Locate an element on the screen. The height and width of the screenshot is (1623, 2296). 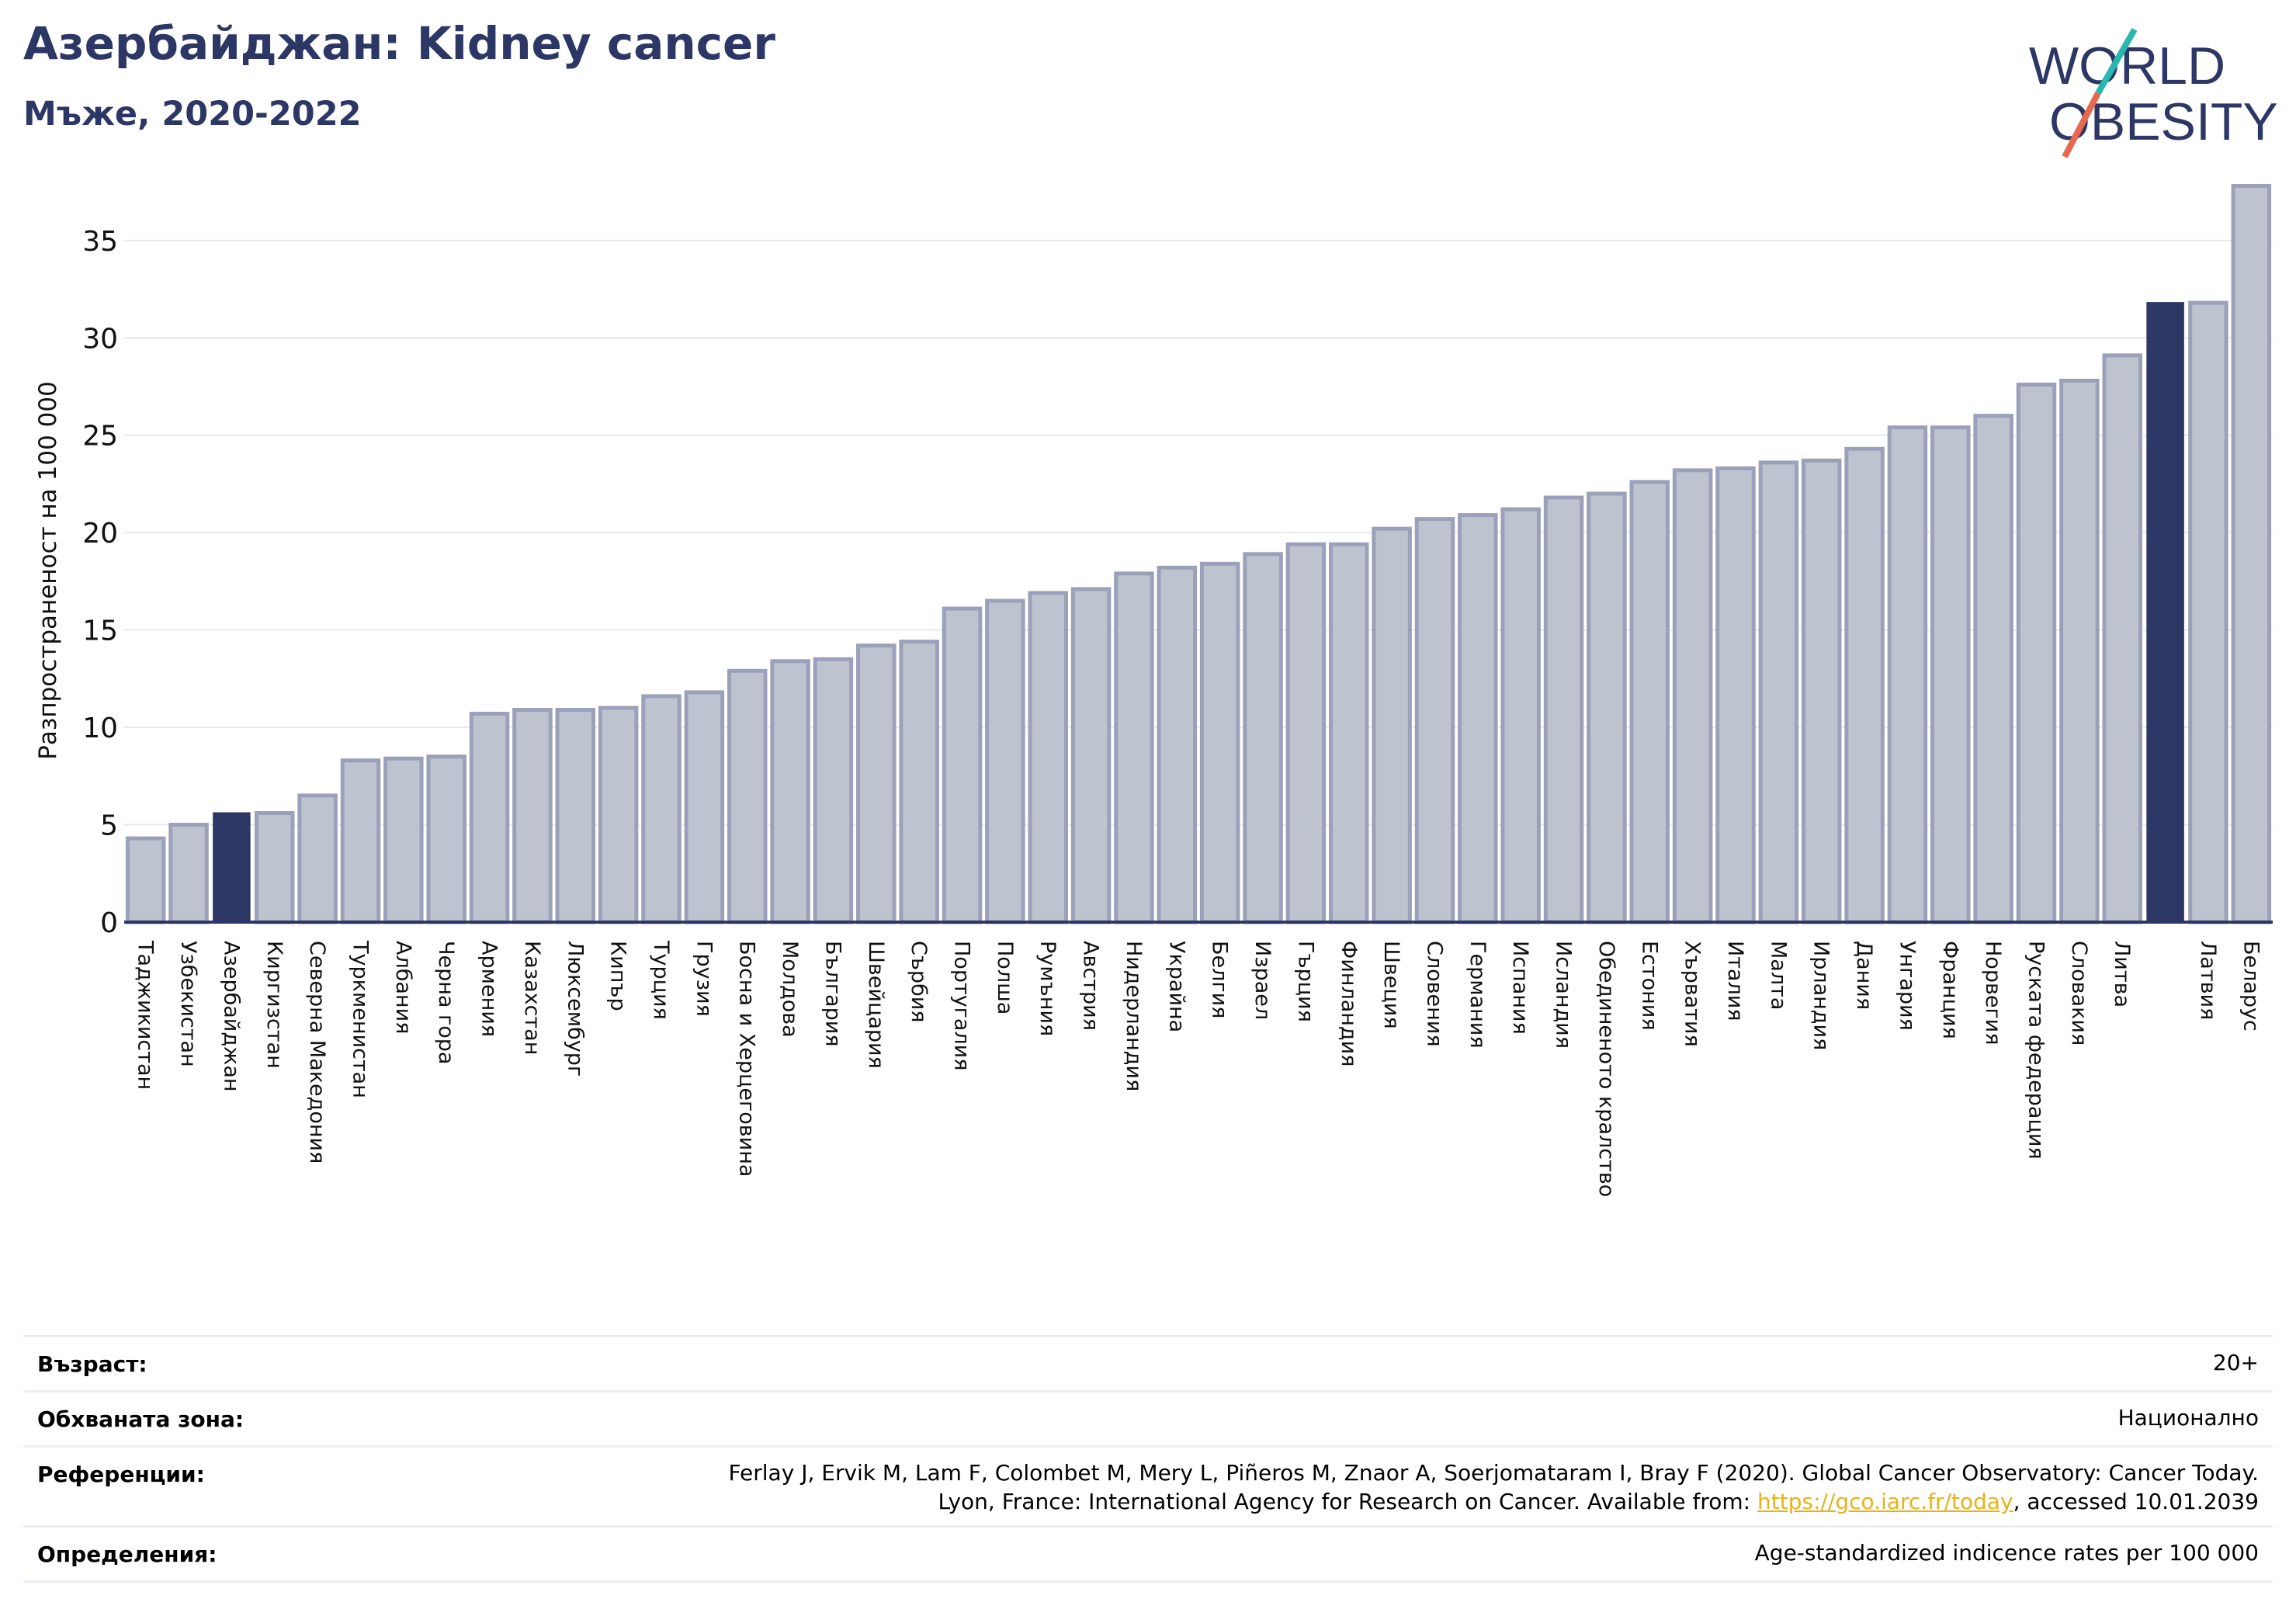
x-tick-label: Нидерландия is located at coordinates (1134, 1016).